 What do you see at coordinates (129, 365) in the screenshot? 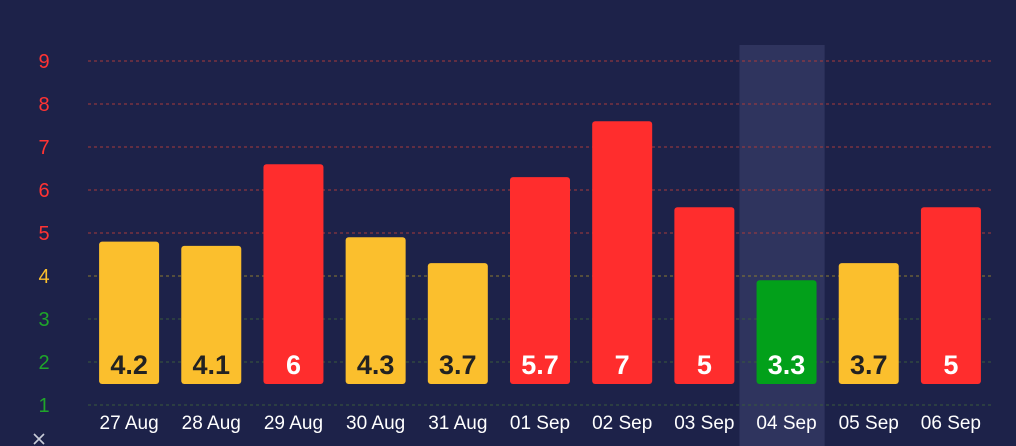
I see `bar-value-label: 4.2` at bounding box center [129, 365].